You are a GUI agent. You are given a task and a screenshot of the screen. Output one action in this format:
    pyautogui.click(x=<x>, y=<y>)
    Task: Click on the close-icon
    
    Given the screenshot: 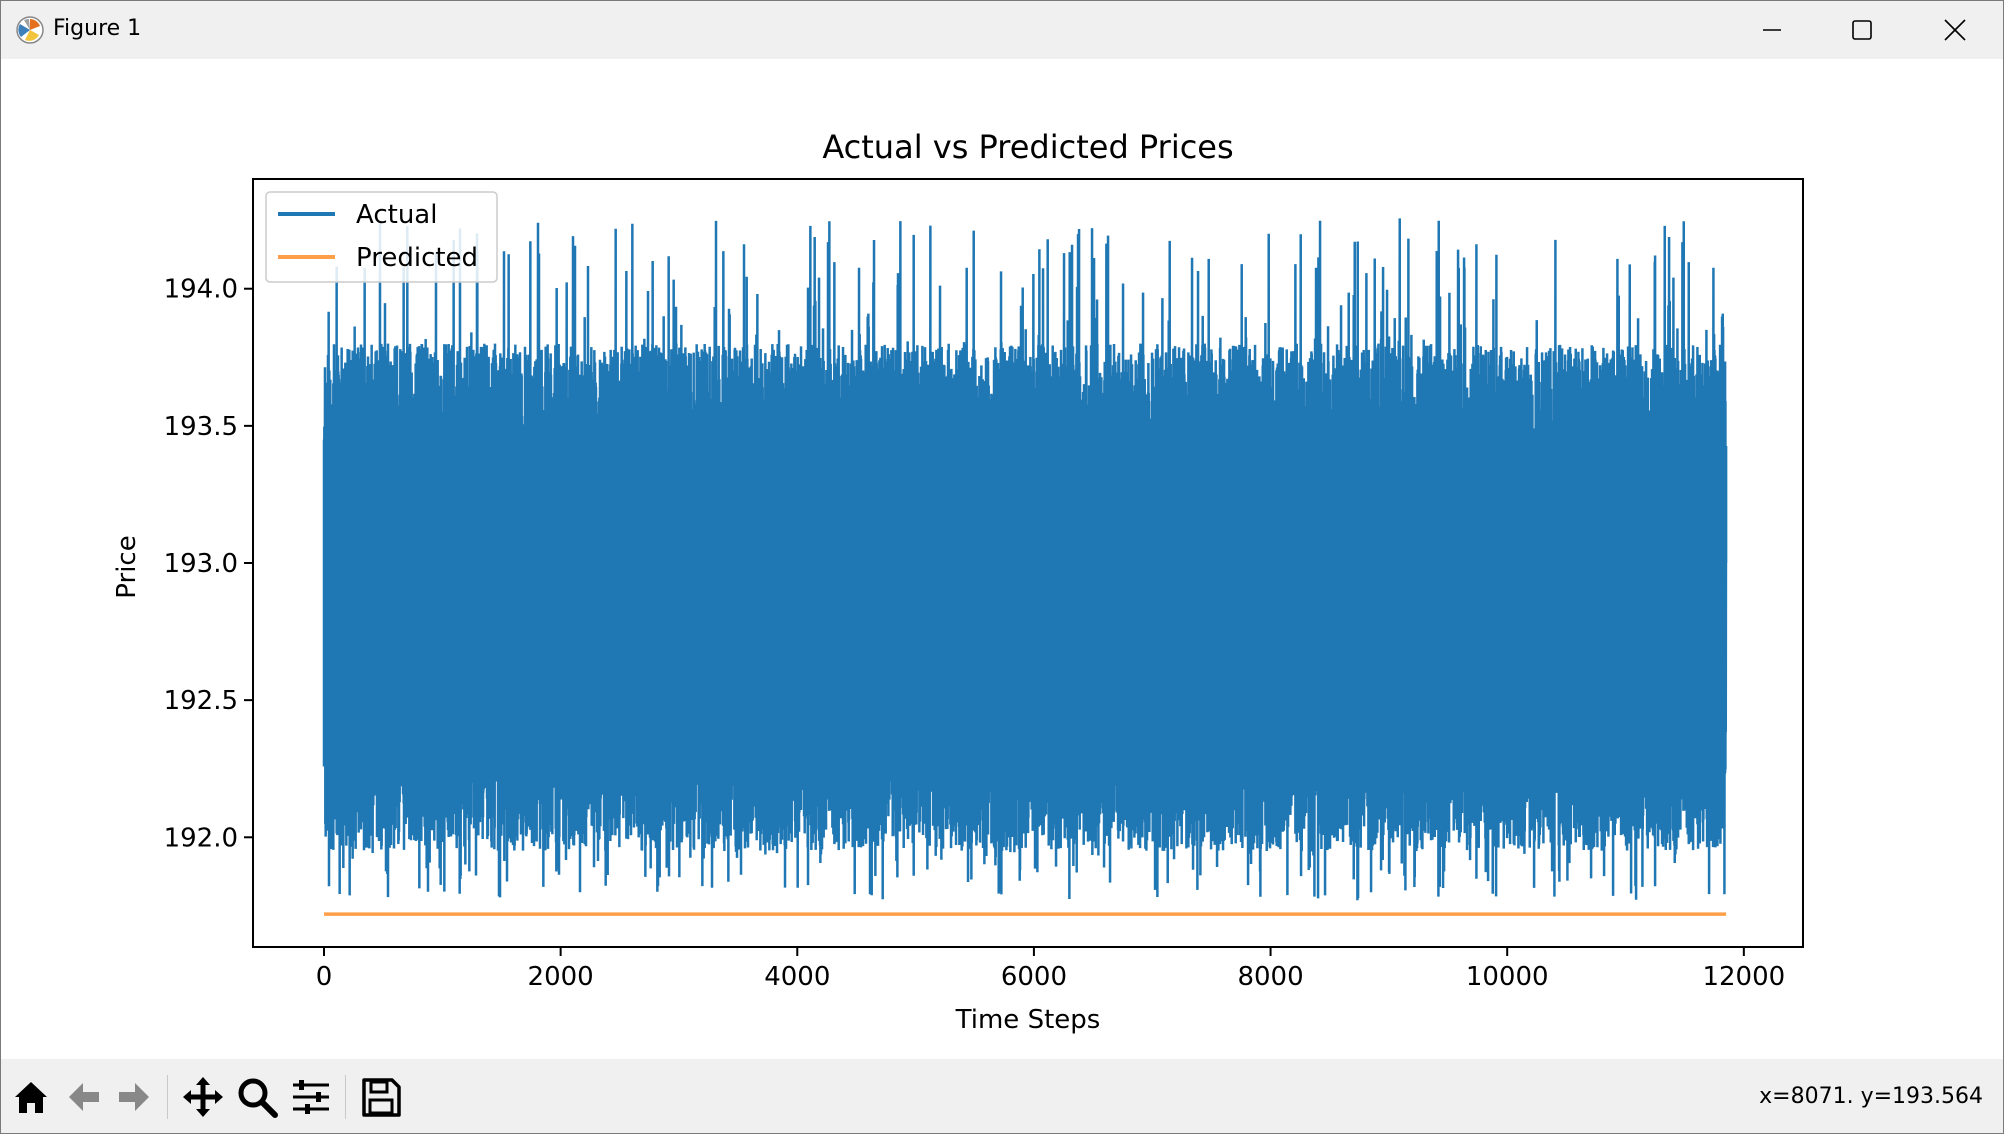 What is the action you would take?
    pyautogui.click(x=1955, y=30)
    